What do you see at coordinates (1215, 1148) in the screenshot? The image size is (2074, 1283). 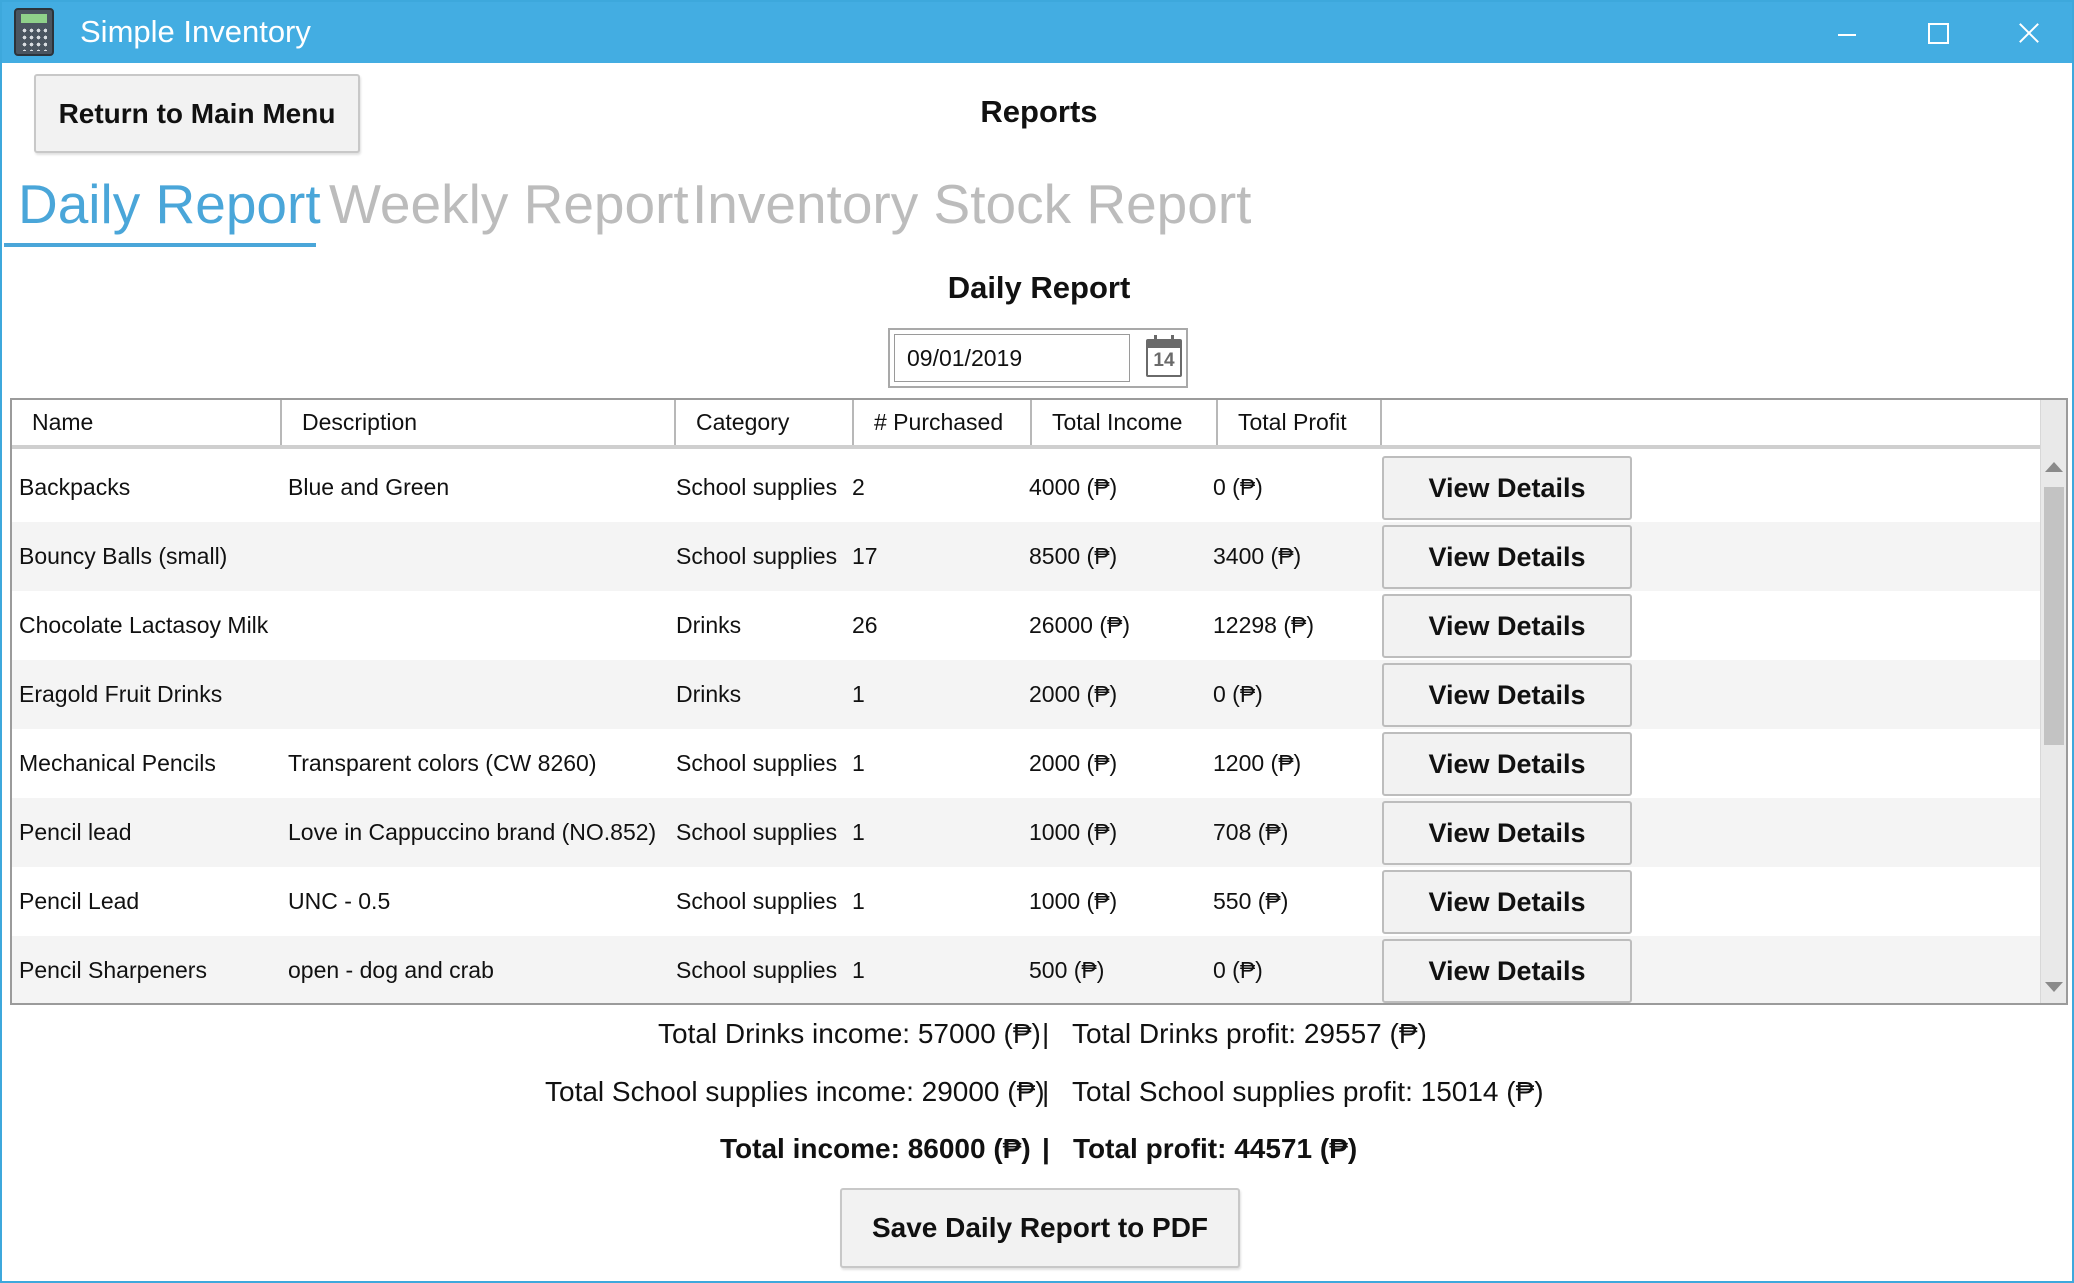 I see `total-profit: Total profit: 44571 (₱)` at bounding box center [1215, 1148].